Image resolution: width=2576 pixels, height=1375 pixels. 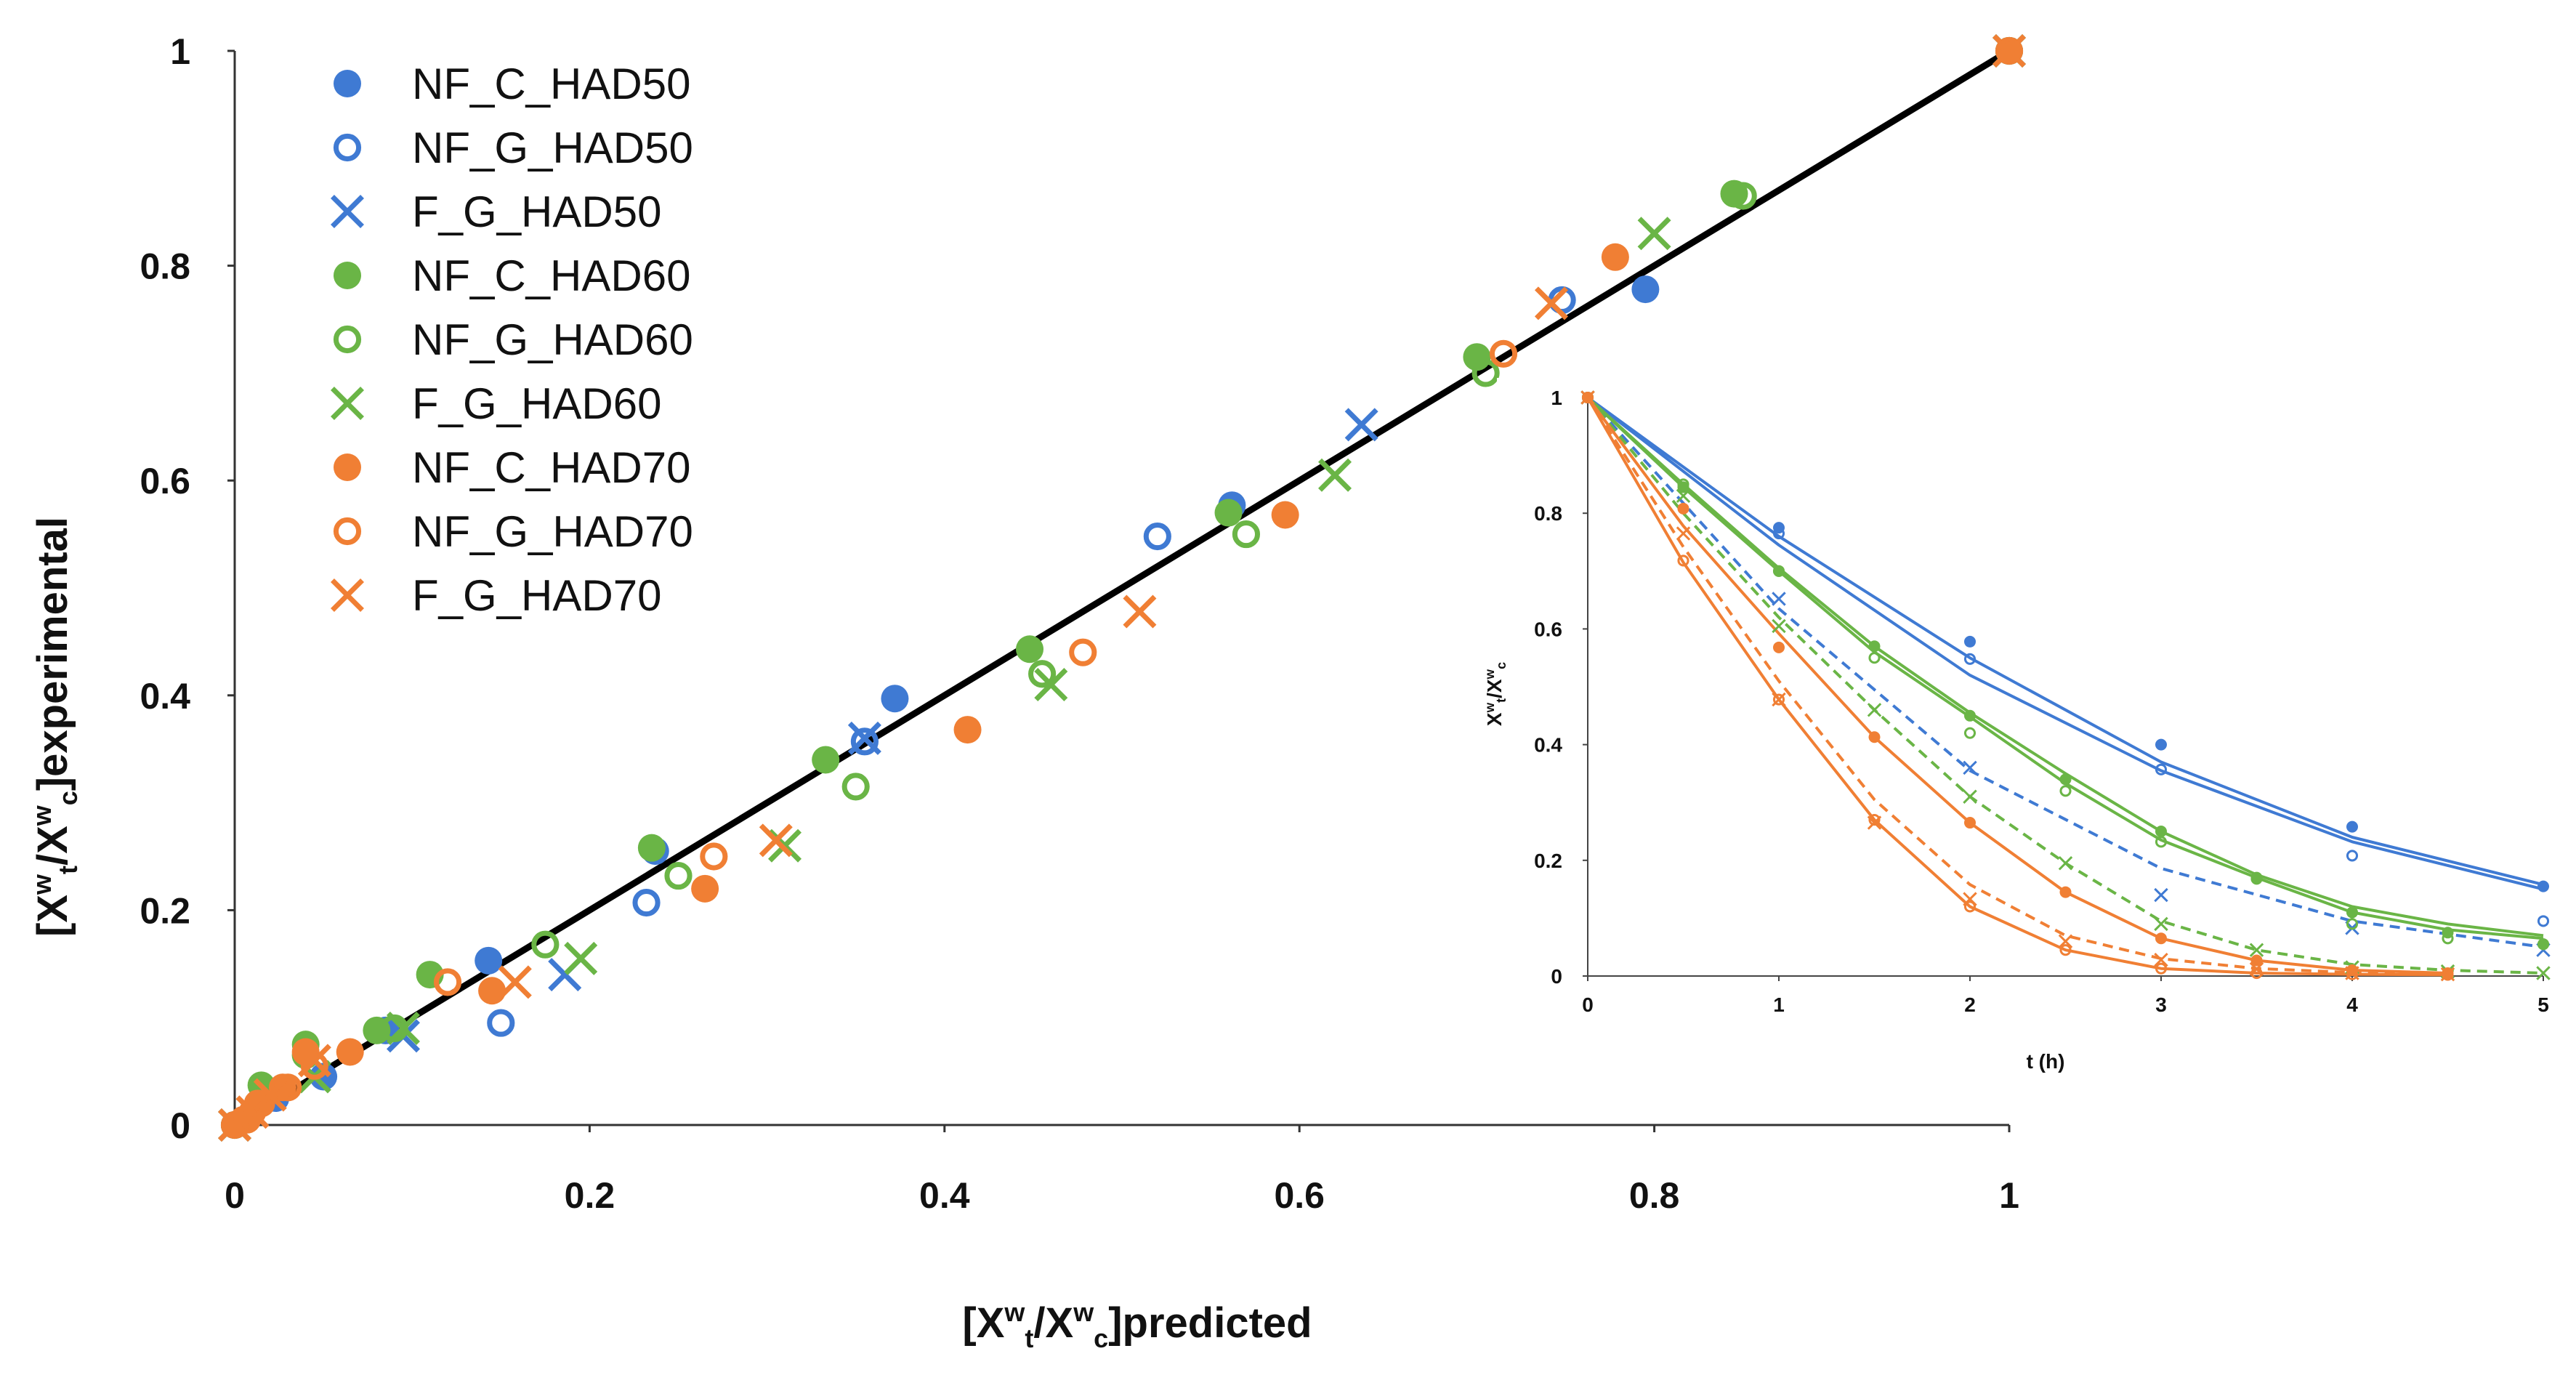 What do you see at coordinates (2065, 643) in the screenshot?
I see `inset-line-nf-g-had50-pred` at bounding box center [2065, 643].